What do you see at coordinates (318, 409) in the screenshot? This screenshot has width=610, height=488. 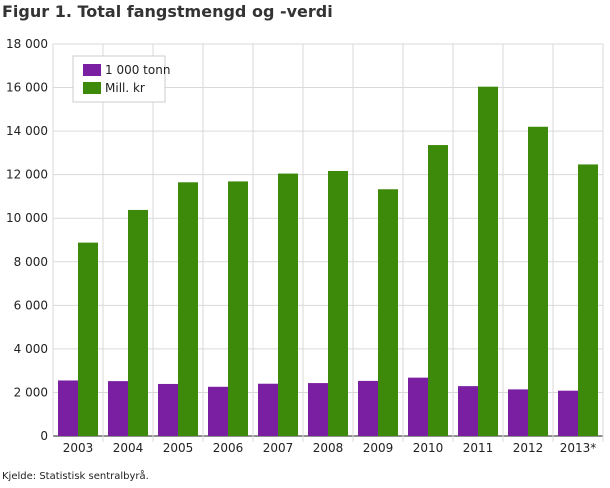 I see `bar-tonn-2008` at bounding box center [318, 409].